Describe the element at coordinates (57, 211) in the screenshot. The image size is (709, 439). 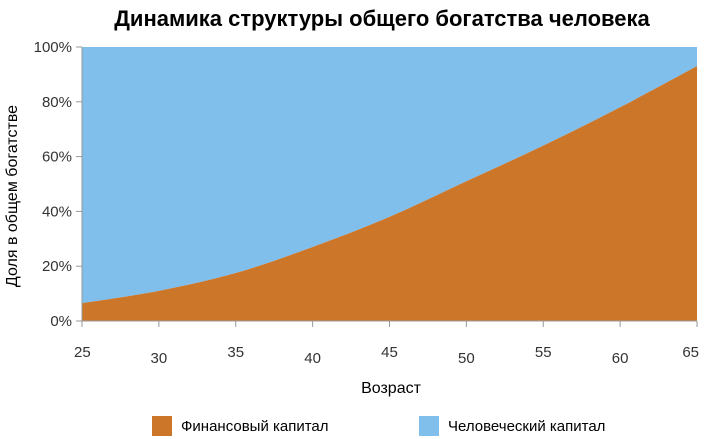
I see `y-tick-label: 40%` at that location.